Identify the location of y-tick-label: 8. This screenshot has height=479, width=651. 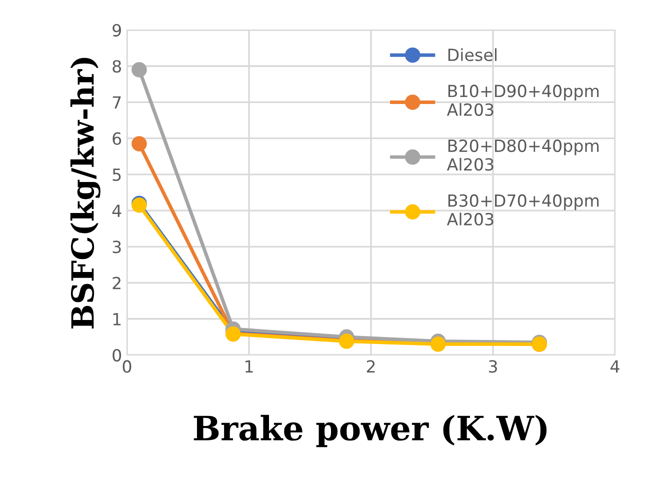
(116, 66).